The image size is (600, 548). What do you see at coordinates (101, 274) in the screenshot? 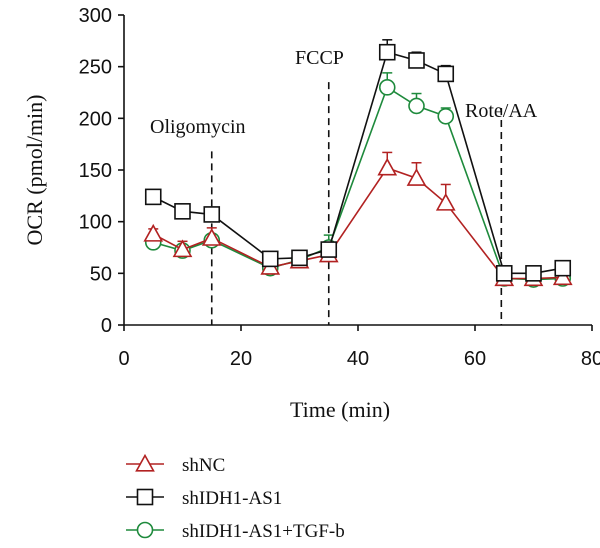
I see `y-tick-label: 50` at bounding box center [101, 274].